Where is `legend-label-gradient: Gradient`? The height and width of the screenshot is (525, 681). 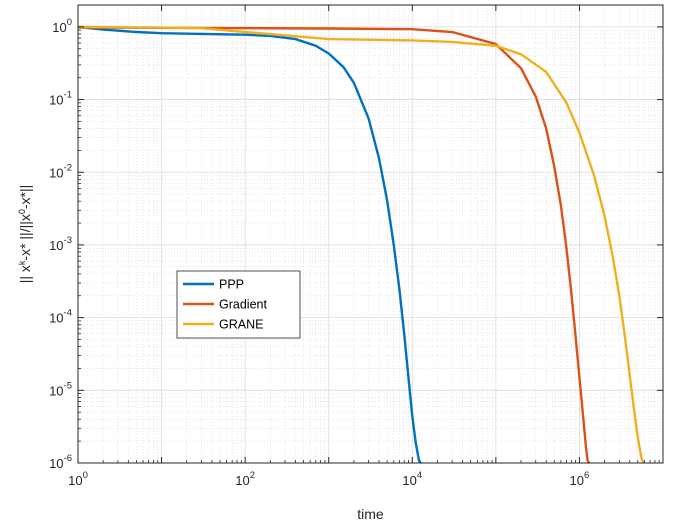
legend-label-gradient: Gradient is located at coordinates (243, 305).